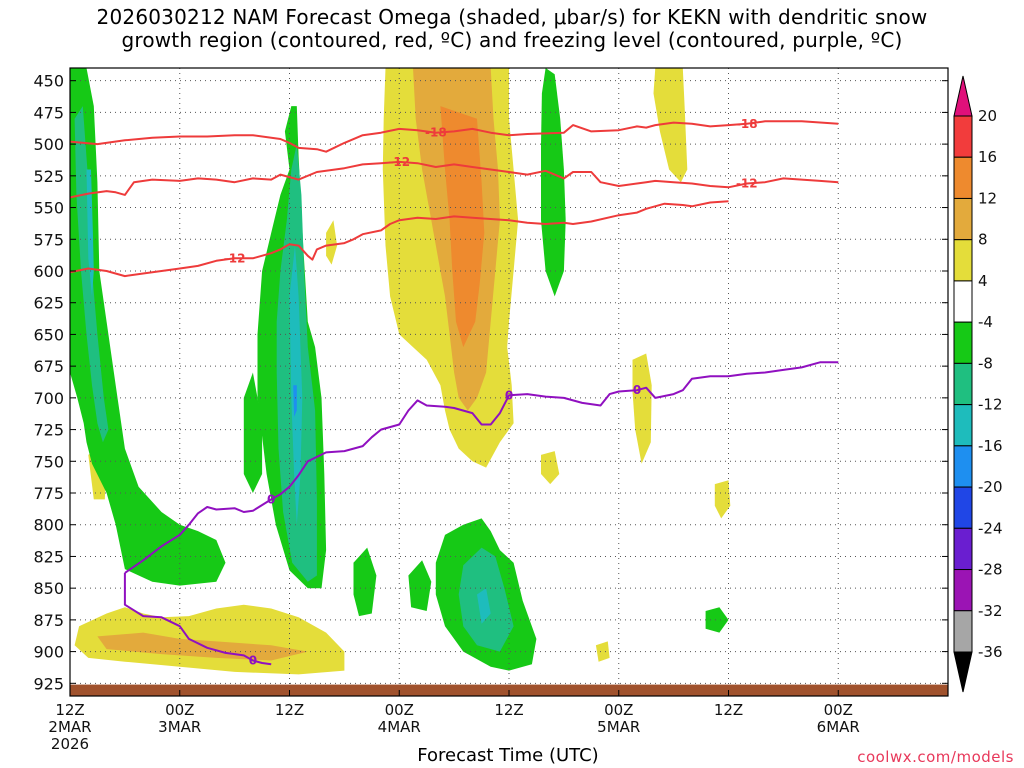  I want to click on contour-label-6: 0, so click(509, 395).